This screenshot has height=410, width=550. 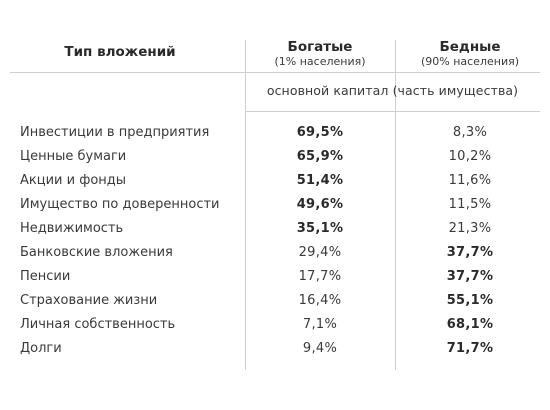 What do you see at coordinates (320, 276) in the screenshot?
I see `rich-value: 17,7%` at bounding box center [320, 276].